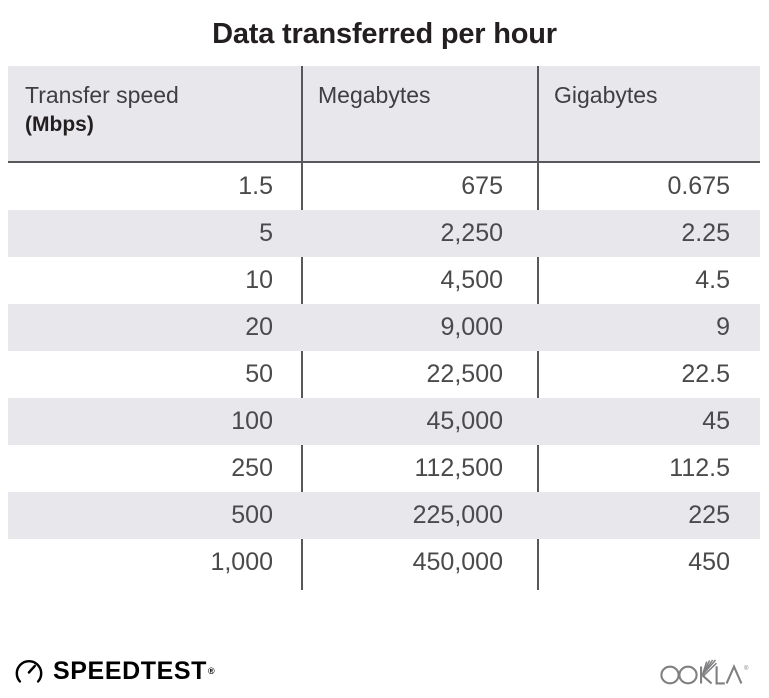 This screenshot has width=769, height=698. Describe the element at coordinates (457, 562) in the screenshot. I see `cell-megabytes: 450,000` at that location.